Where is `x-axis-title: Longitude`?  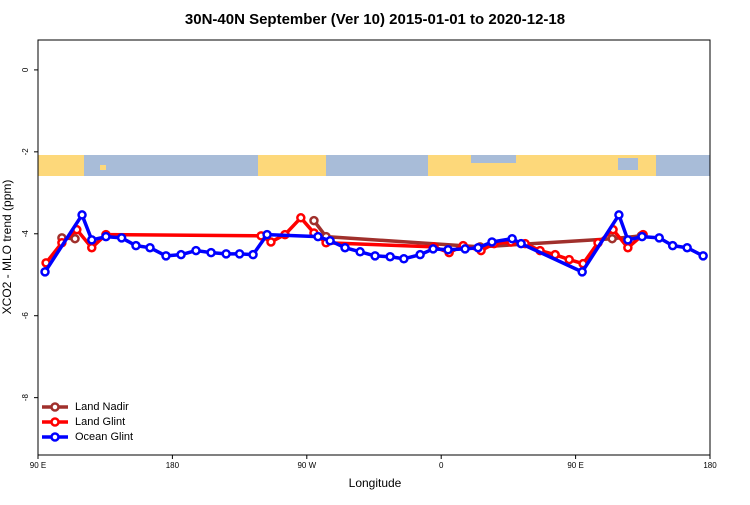 x-axis-title: Longitude is located at coordinates (375, 483).